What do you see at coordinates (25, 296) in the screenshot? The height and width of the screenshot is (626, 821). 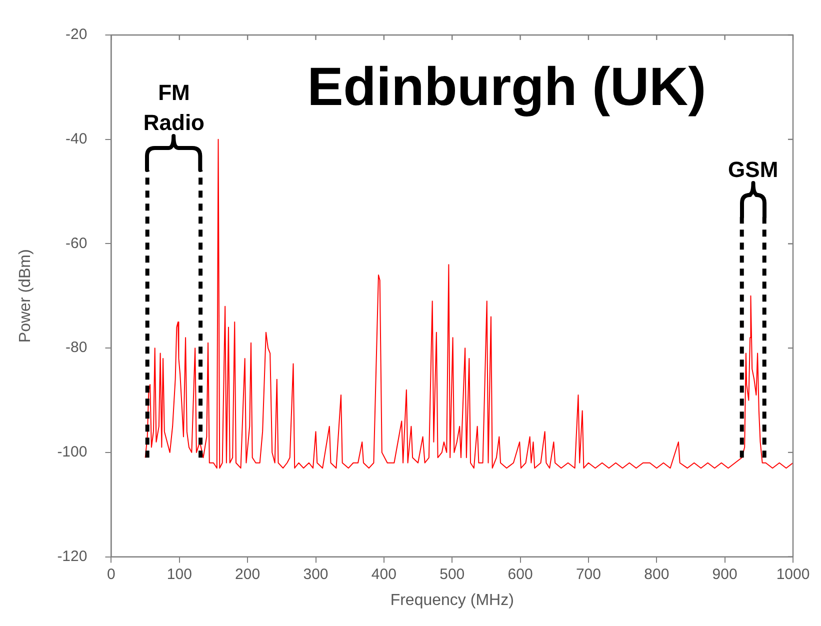 I see `y-axis-title: Power (dBm)` at bounding box center [25, 296].